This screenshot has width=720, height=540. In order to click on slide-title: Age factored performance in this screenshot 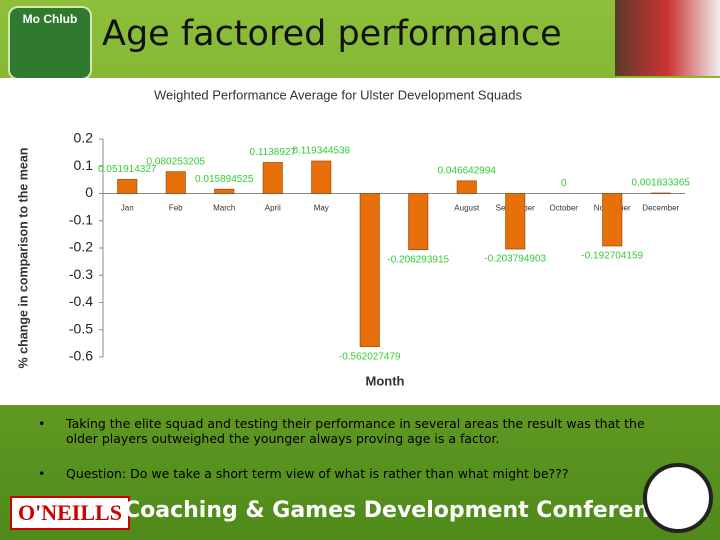, I will do `click(332, 34)`.